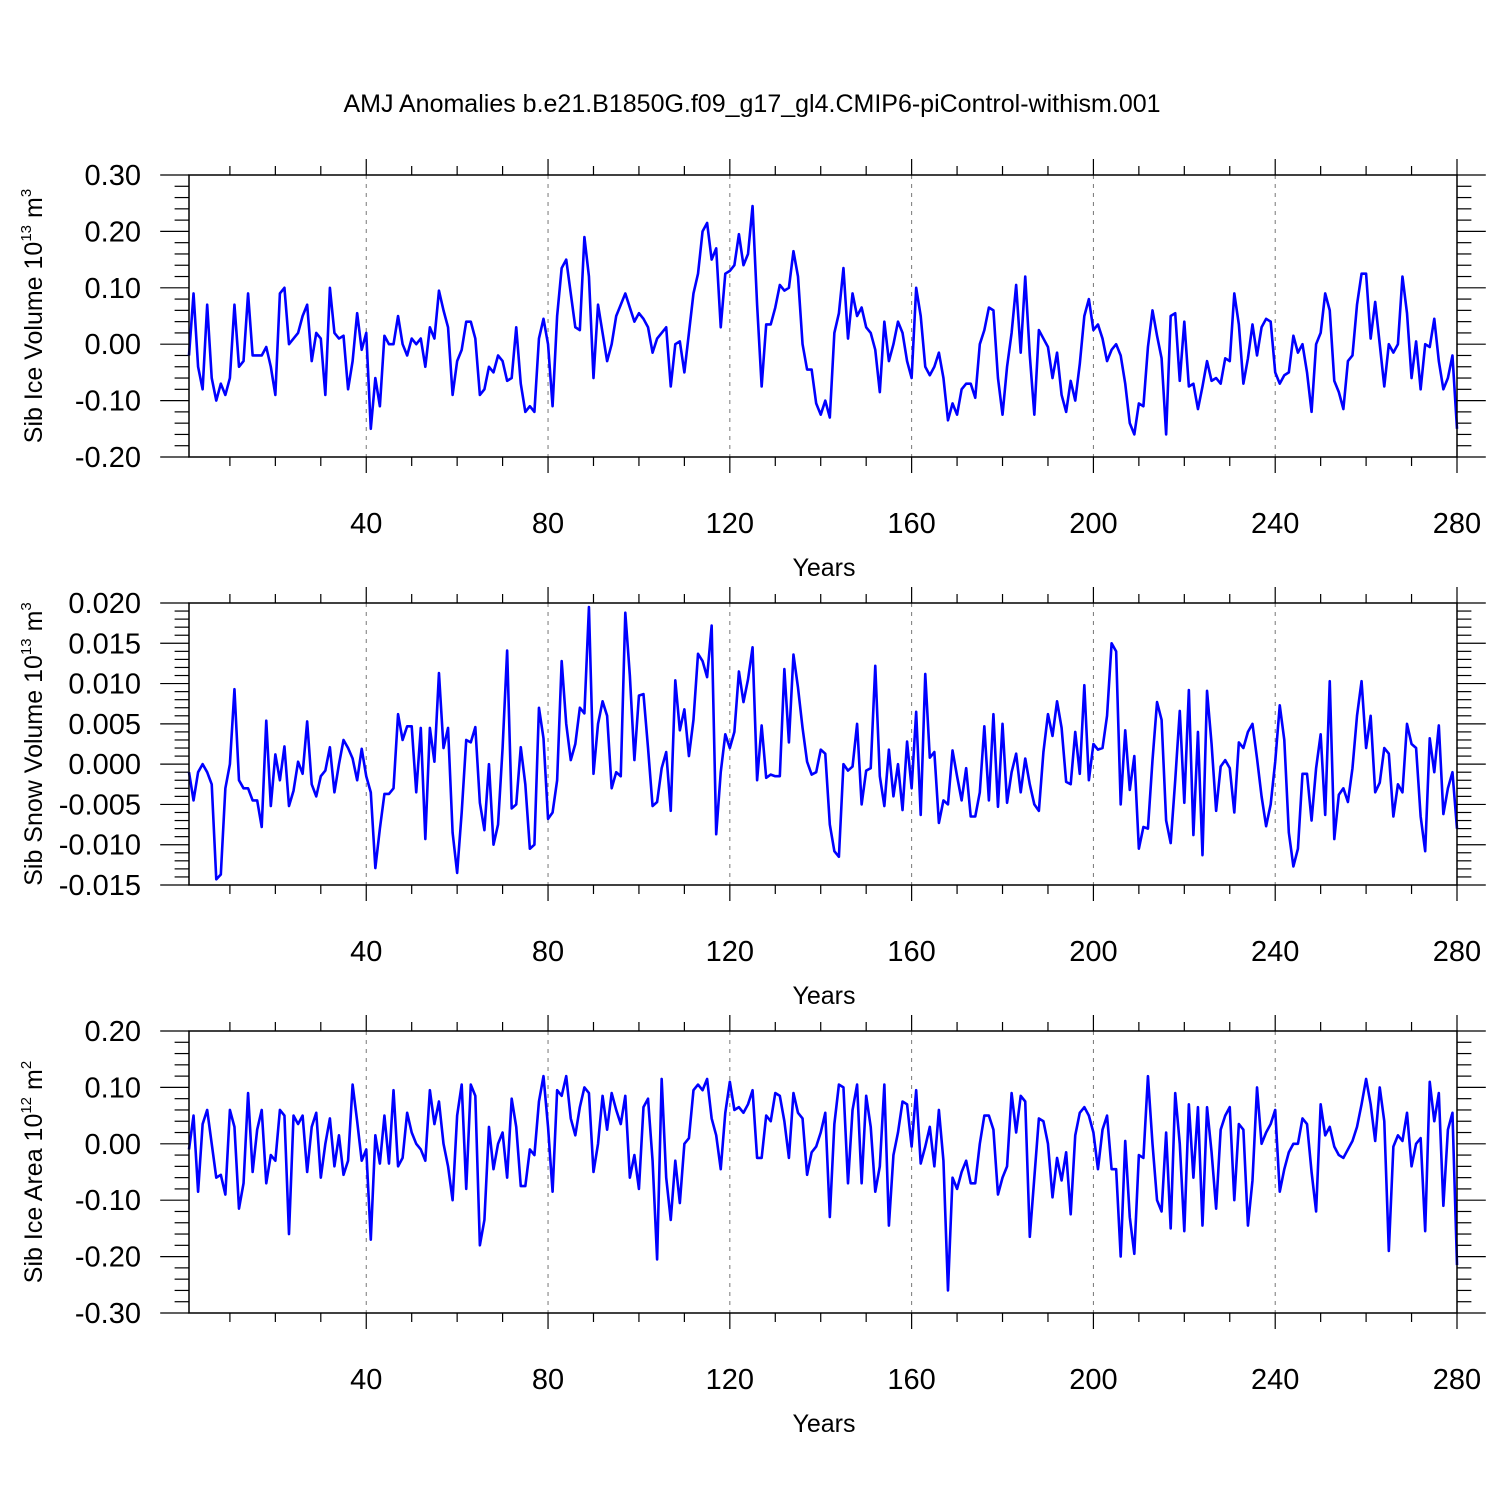  I want to click on y-tick-label: 0.000, so click(104, 765).